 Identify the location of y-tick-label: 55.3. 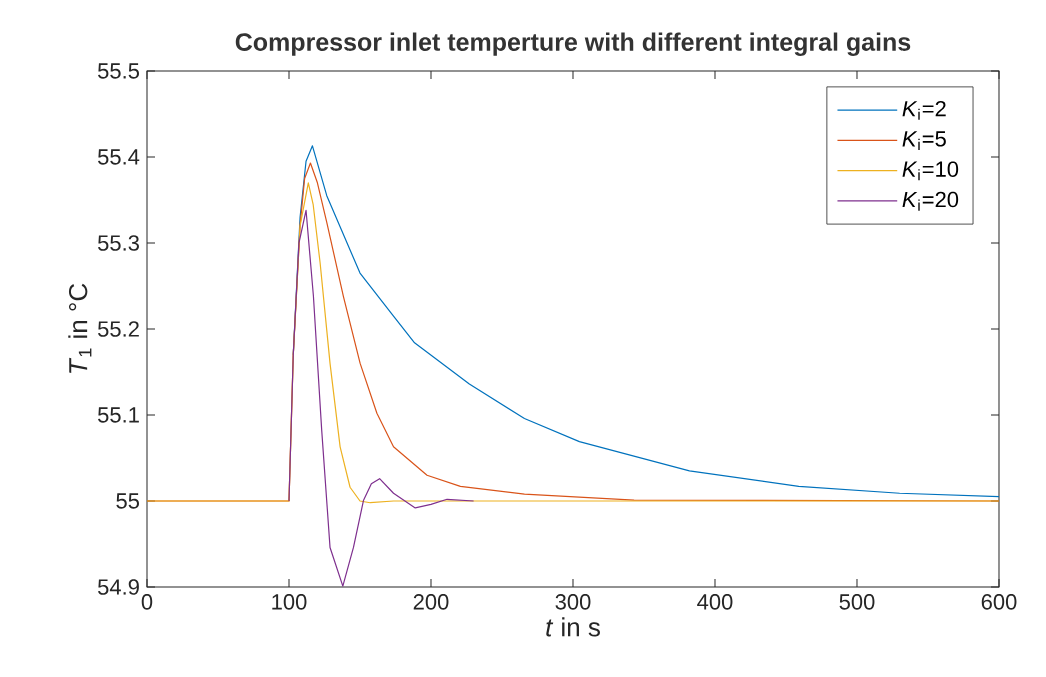
(118, 243).